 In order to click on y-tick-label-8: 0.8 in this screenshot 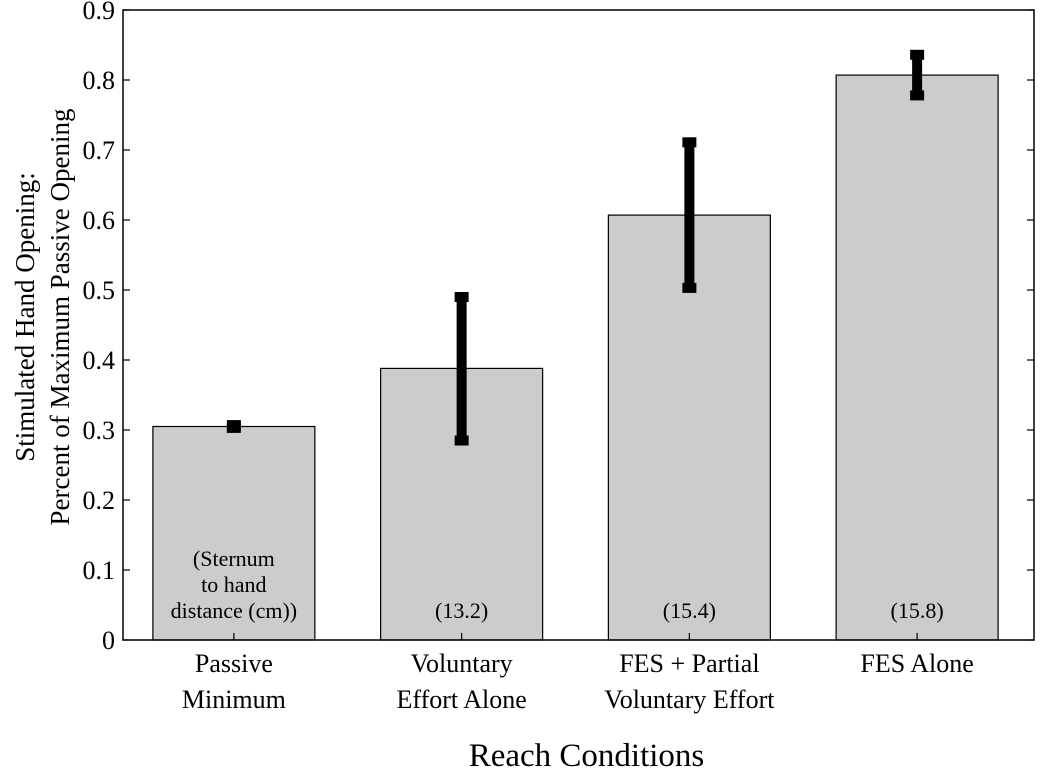, I will do `click(99, 80)`.